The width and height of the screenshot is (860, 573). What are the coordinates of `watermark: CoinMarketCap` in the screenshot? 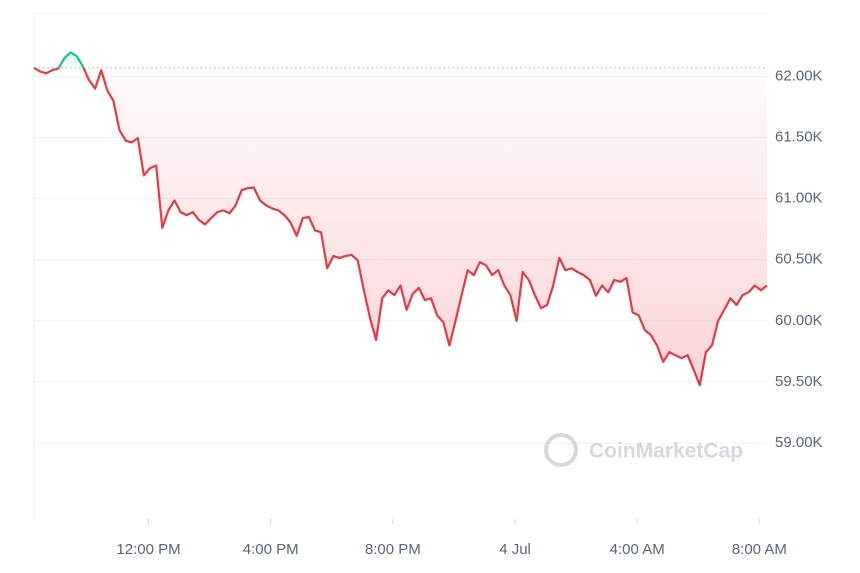 It's located at (643, 450).